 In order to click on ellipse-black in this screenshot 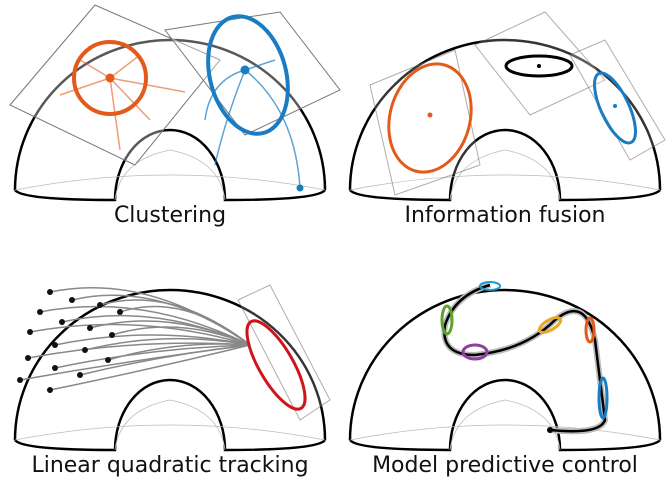, I will do `click(539, 66)`.